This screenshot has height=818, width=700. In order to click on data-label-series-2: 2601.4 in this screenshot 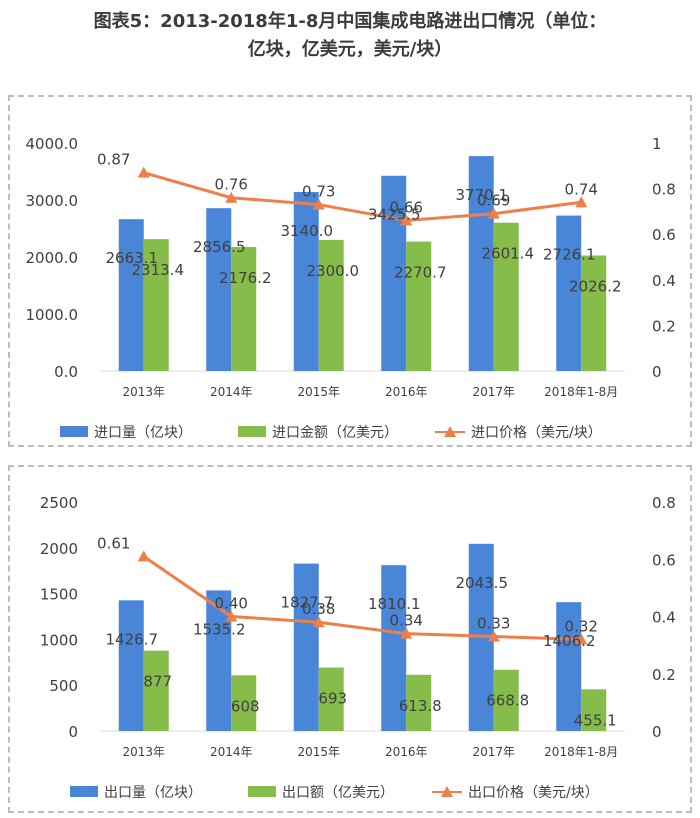, I will do `click(508, 254)`.